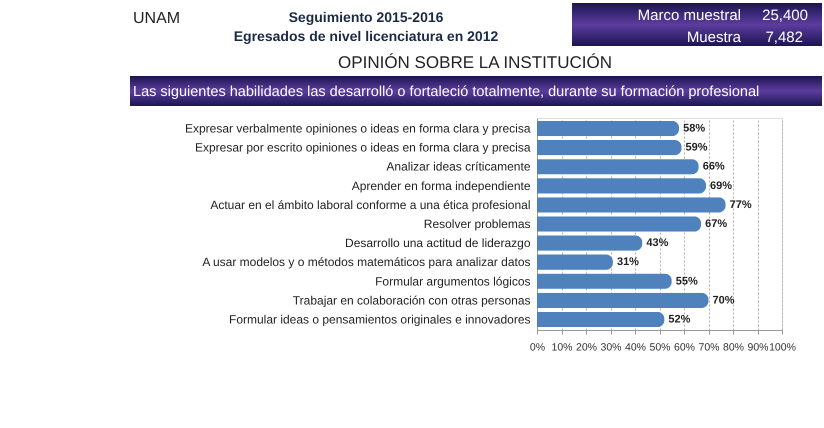 The width and height of the screenshot is (824, 428). Describe the element at coordinates (782, 348) in the screenshot. I see `x-tick-label: 100%` at that location.